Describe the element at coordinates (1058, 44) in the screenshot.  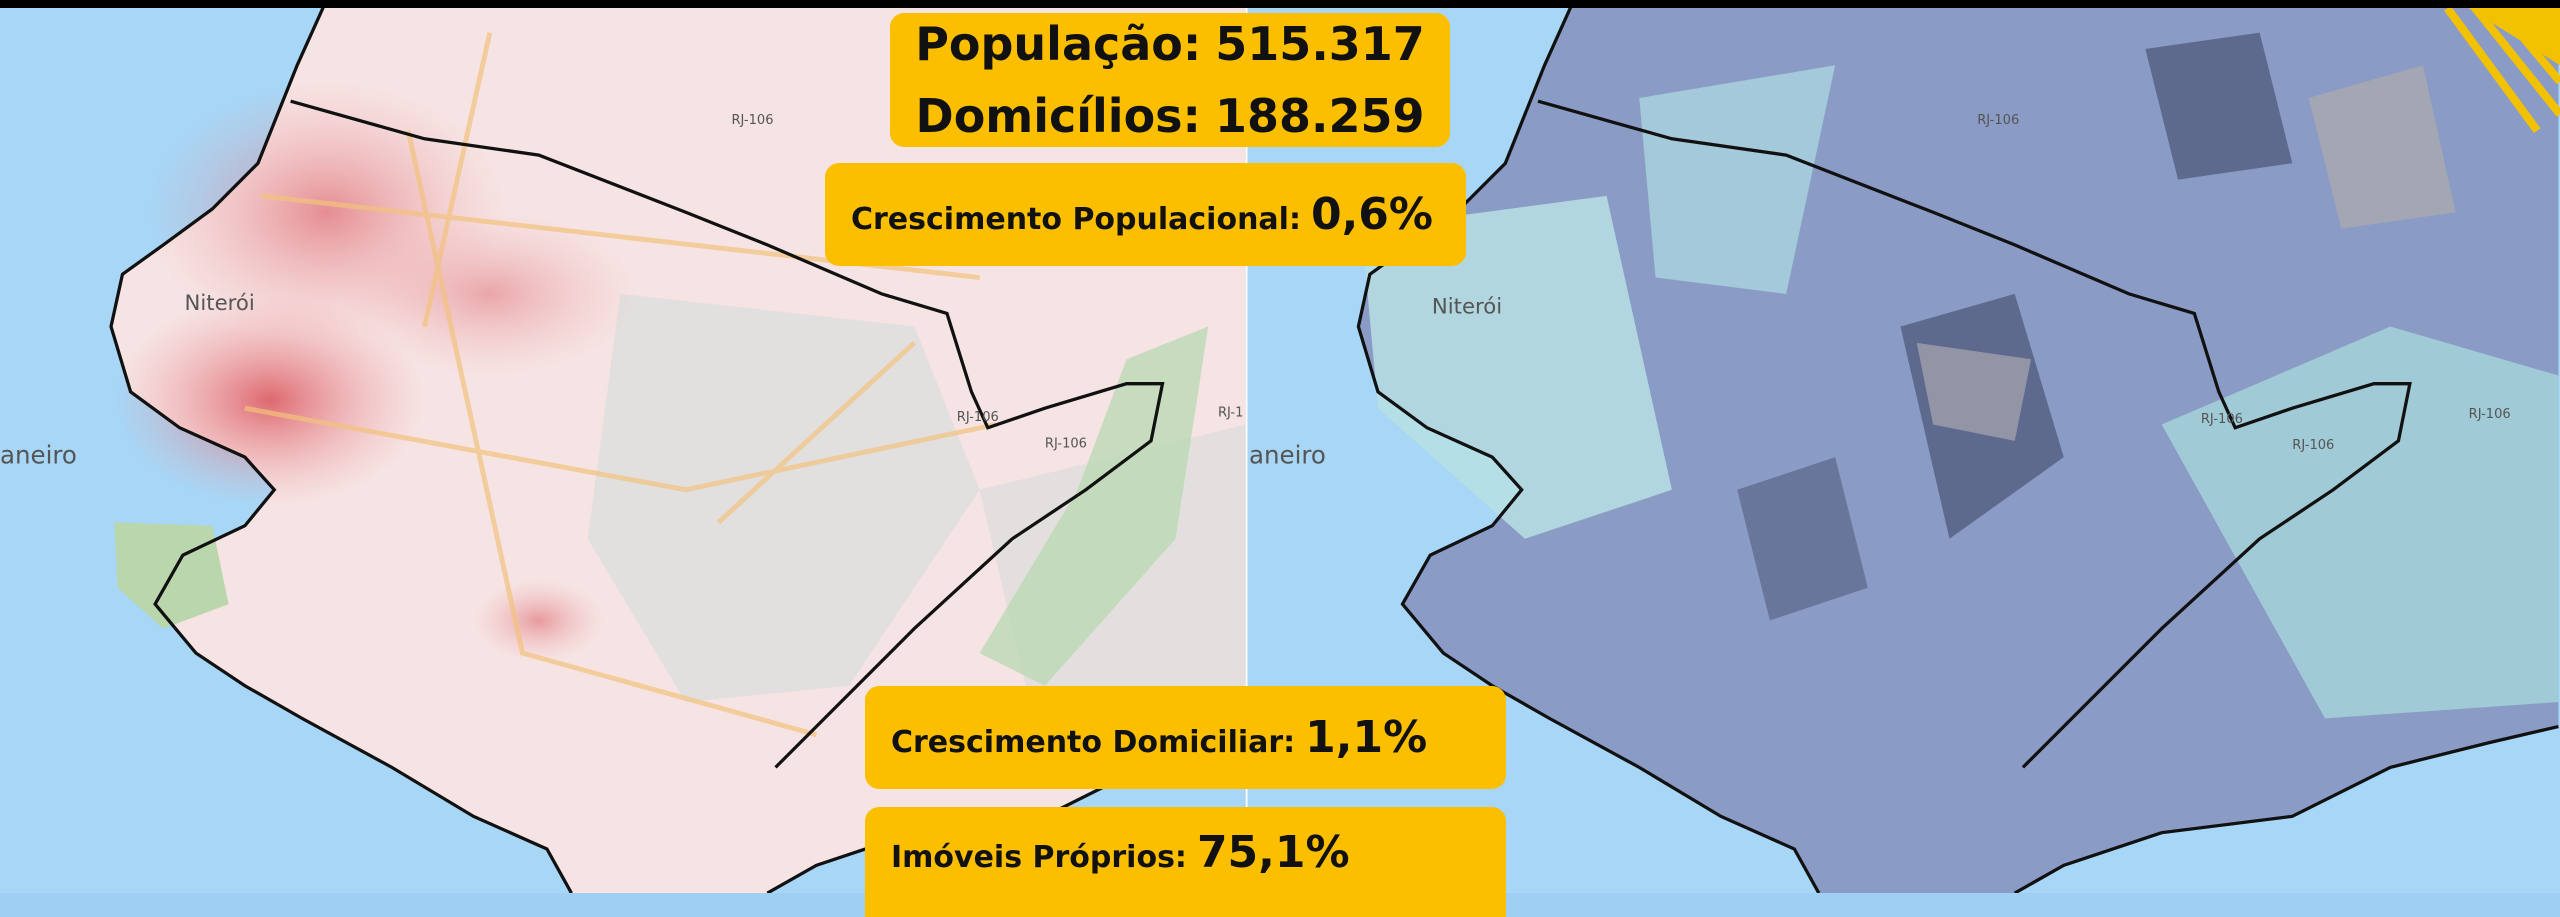
I see `stat-label: População:` at that location.